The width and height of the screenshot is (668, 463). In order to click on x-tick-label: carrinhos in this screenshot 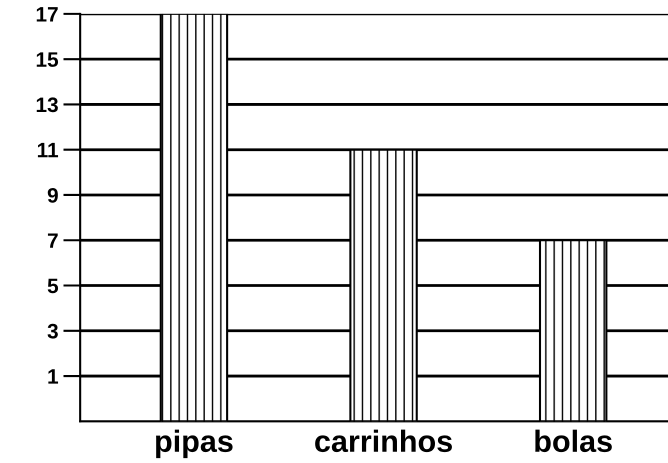, I will do `click(383, 441)`.